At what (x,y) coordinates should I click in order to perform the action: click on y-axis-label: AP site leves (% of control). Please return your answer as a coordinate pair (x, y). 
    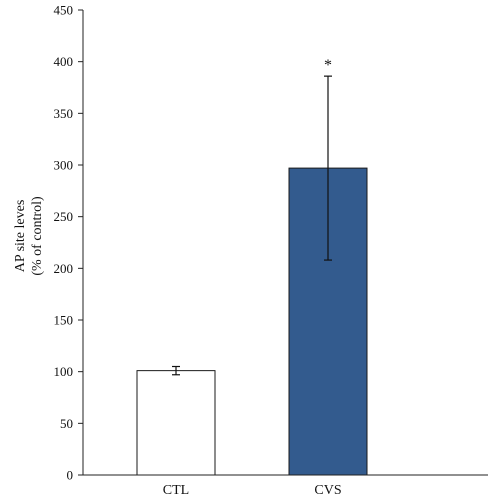
    Looking at the image, I should click on (29, 236).